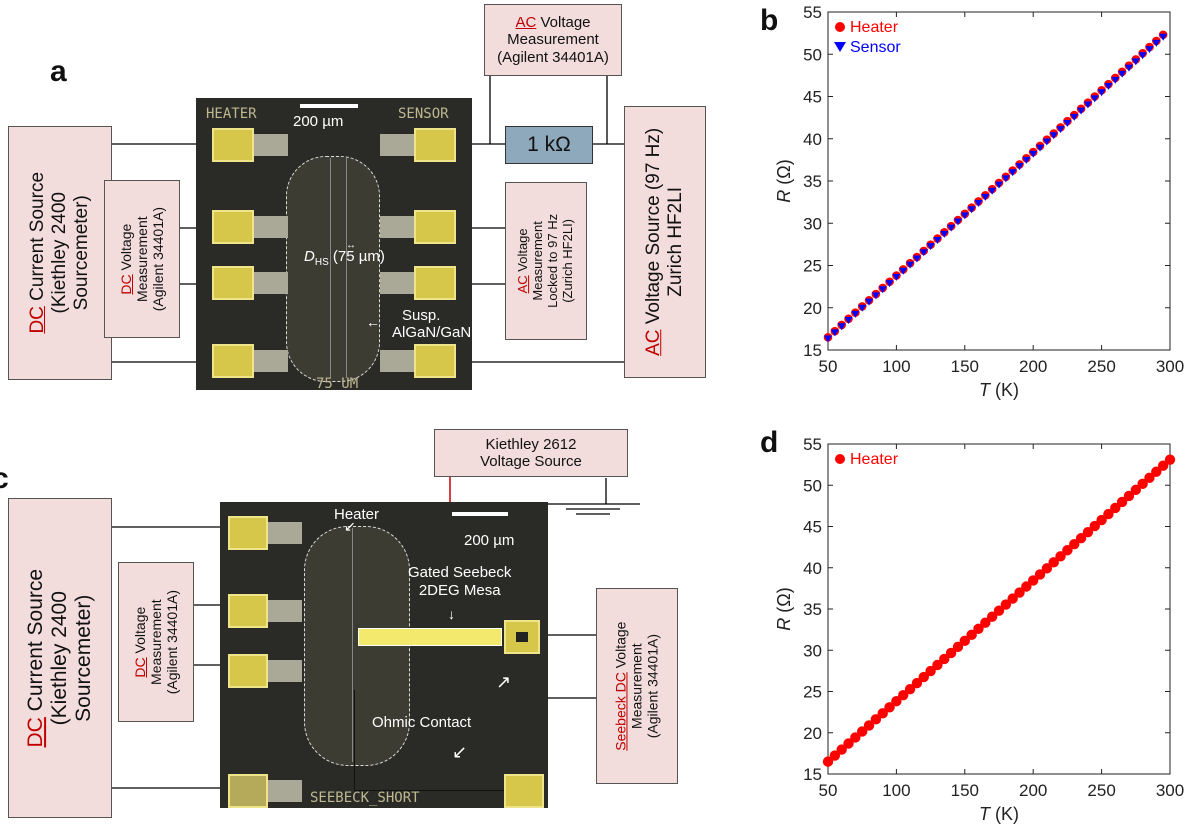  I want to click on sensor-line, so click(346, 268).